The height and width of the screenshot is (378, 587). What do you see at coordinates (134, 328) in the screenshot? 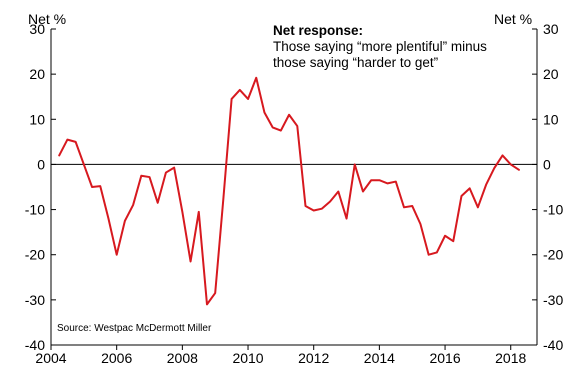
I see `source-note: Source: Westpac McDermott Miller` at bounding box center [134, 328].